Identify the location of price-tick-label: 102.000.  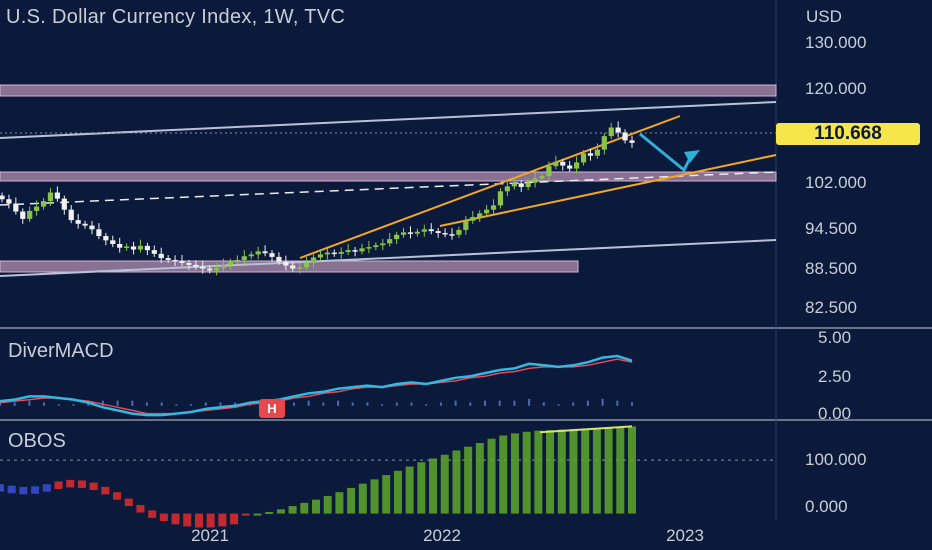
(835, 182).